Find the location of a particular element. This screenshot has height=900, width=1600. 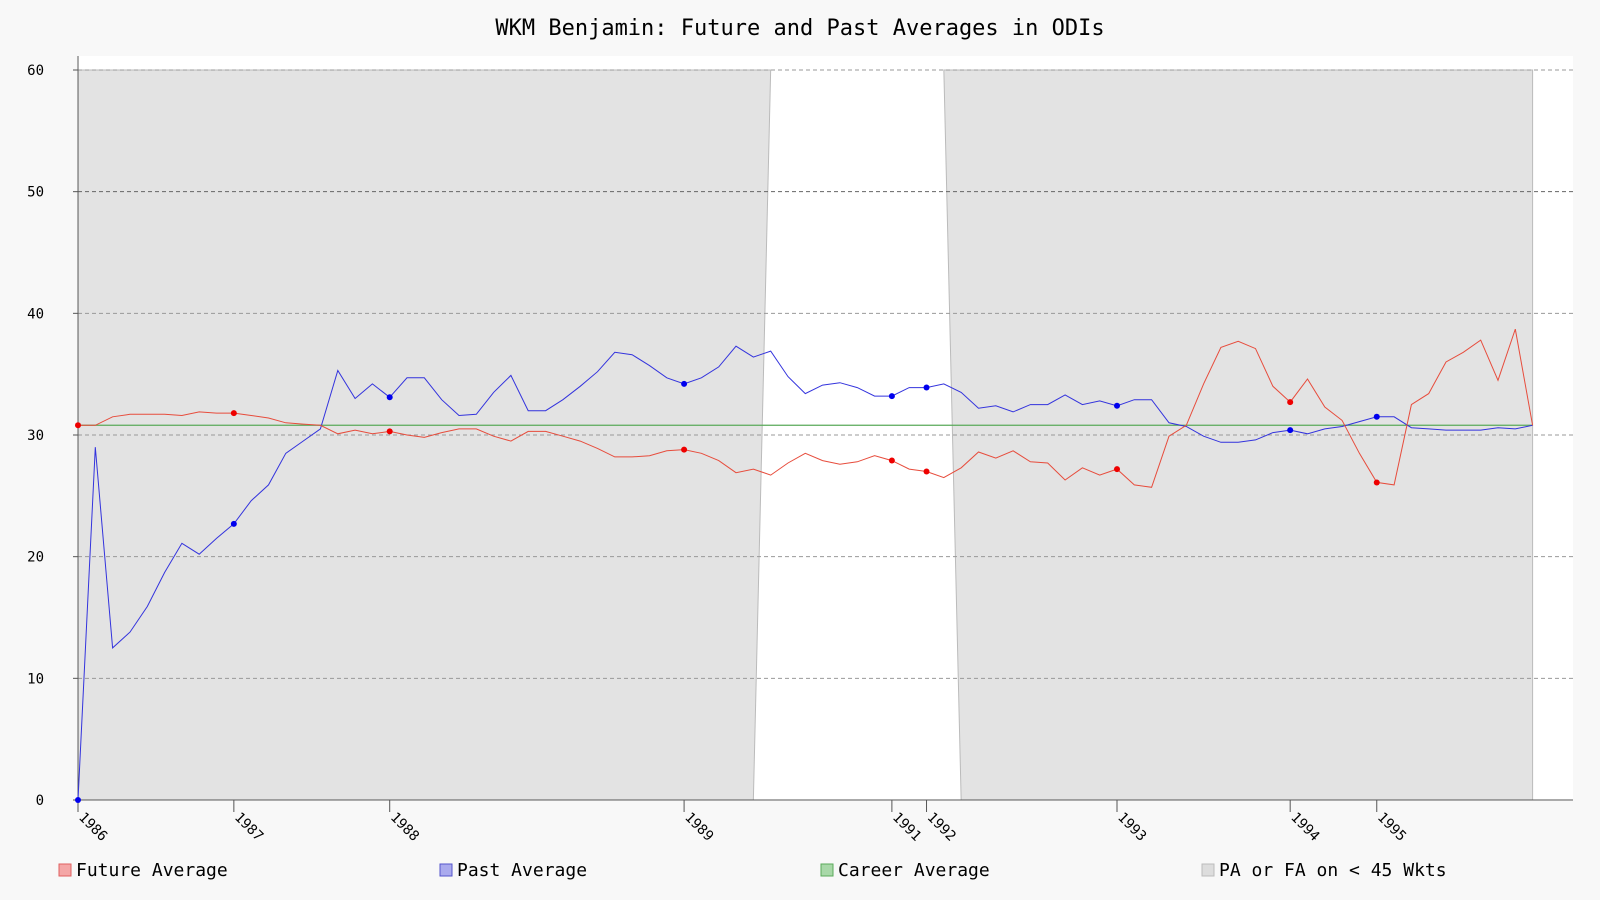

y-tick-label: 10 is located at coordinates (35, 679).